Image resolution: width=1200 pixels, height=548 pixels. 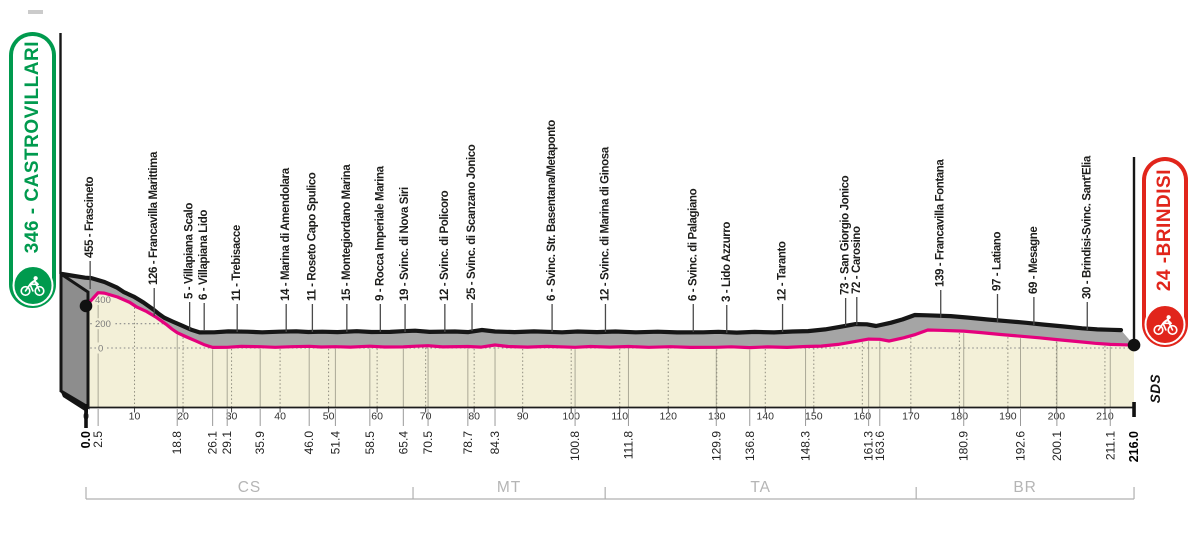 What do you see at coordinates (727, 262) in the screenshot?
I see `waypoint-label: 3 - Lido Azzurro` at bounding box center [727, 262].